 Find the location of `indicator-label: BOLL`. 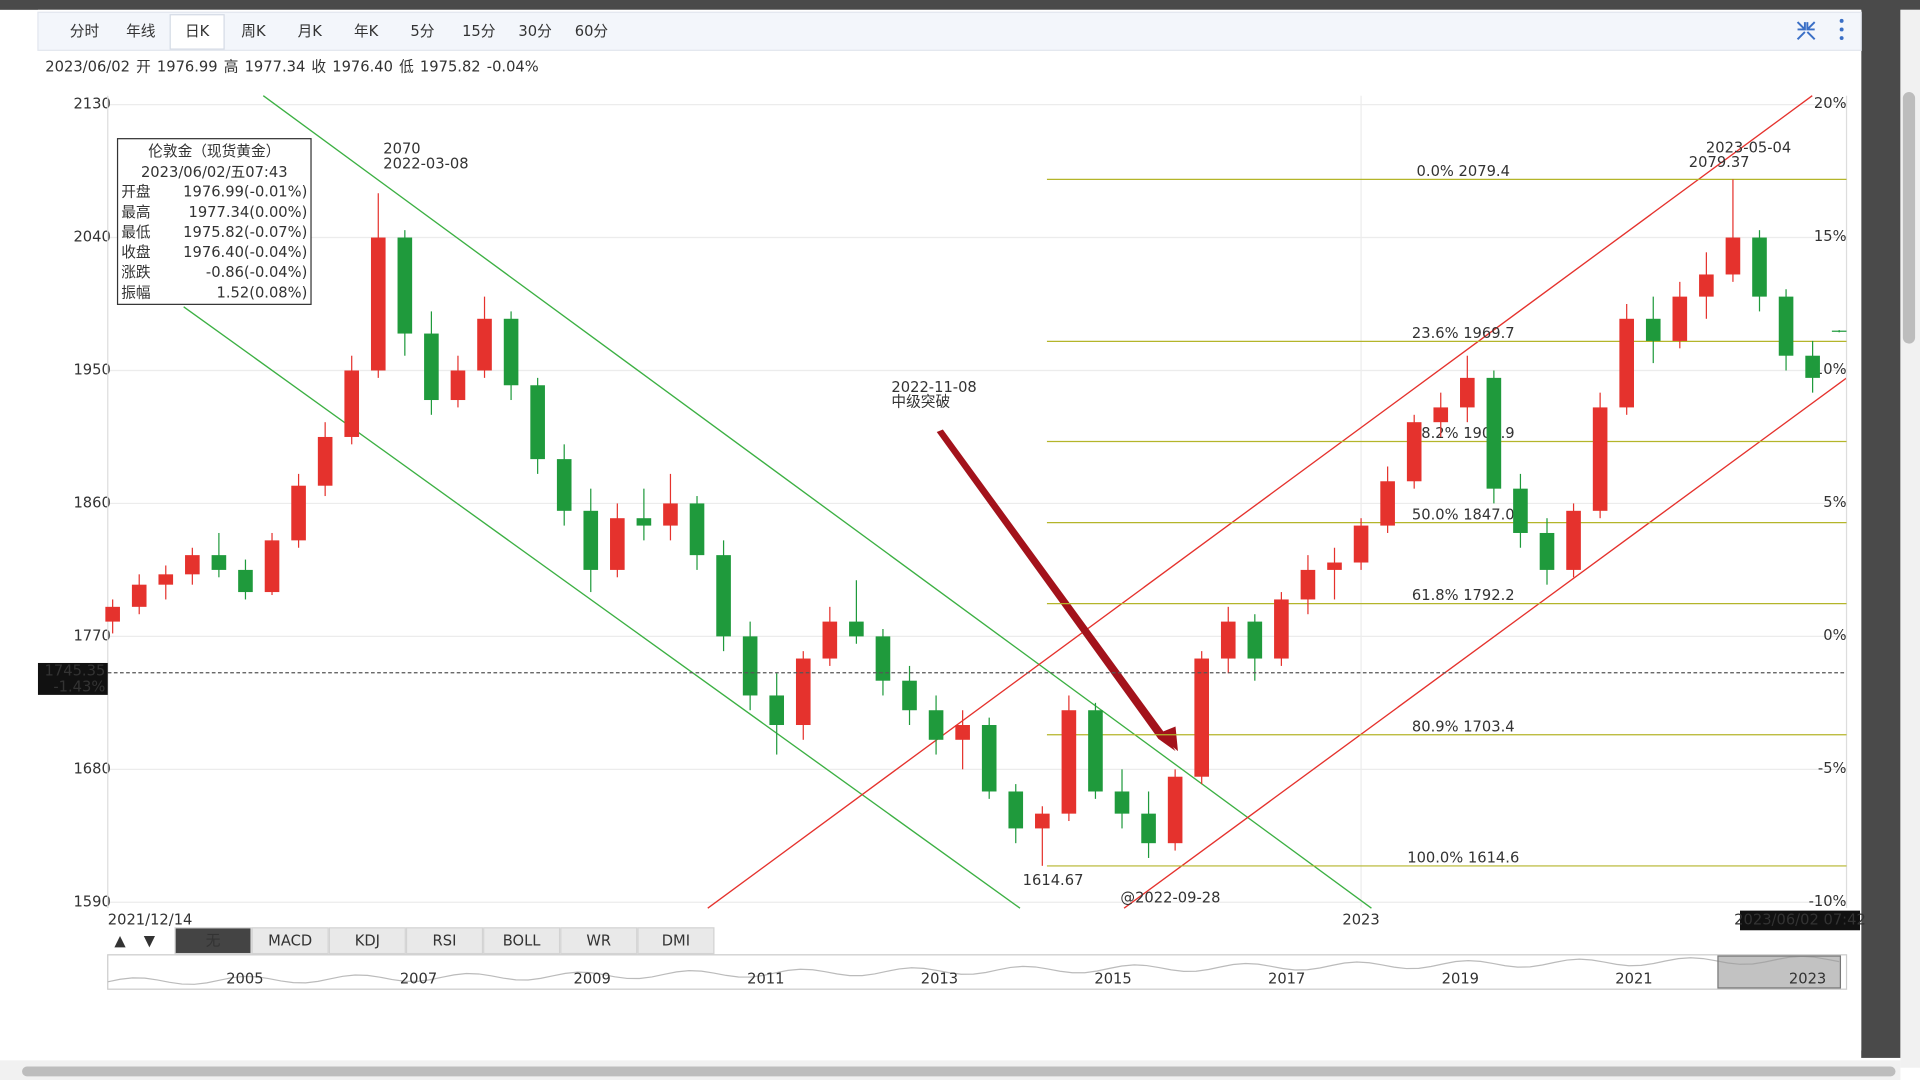

indicator-label: BOLL is located at coordinates (522, 940).